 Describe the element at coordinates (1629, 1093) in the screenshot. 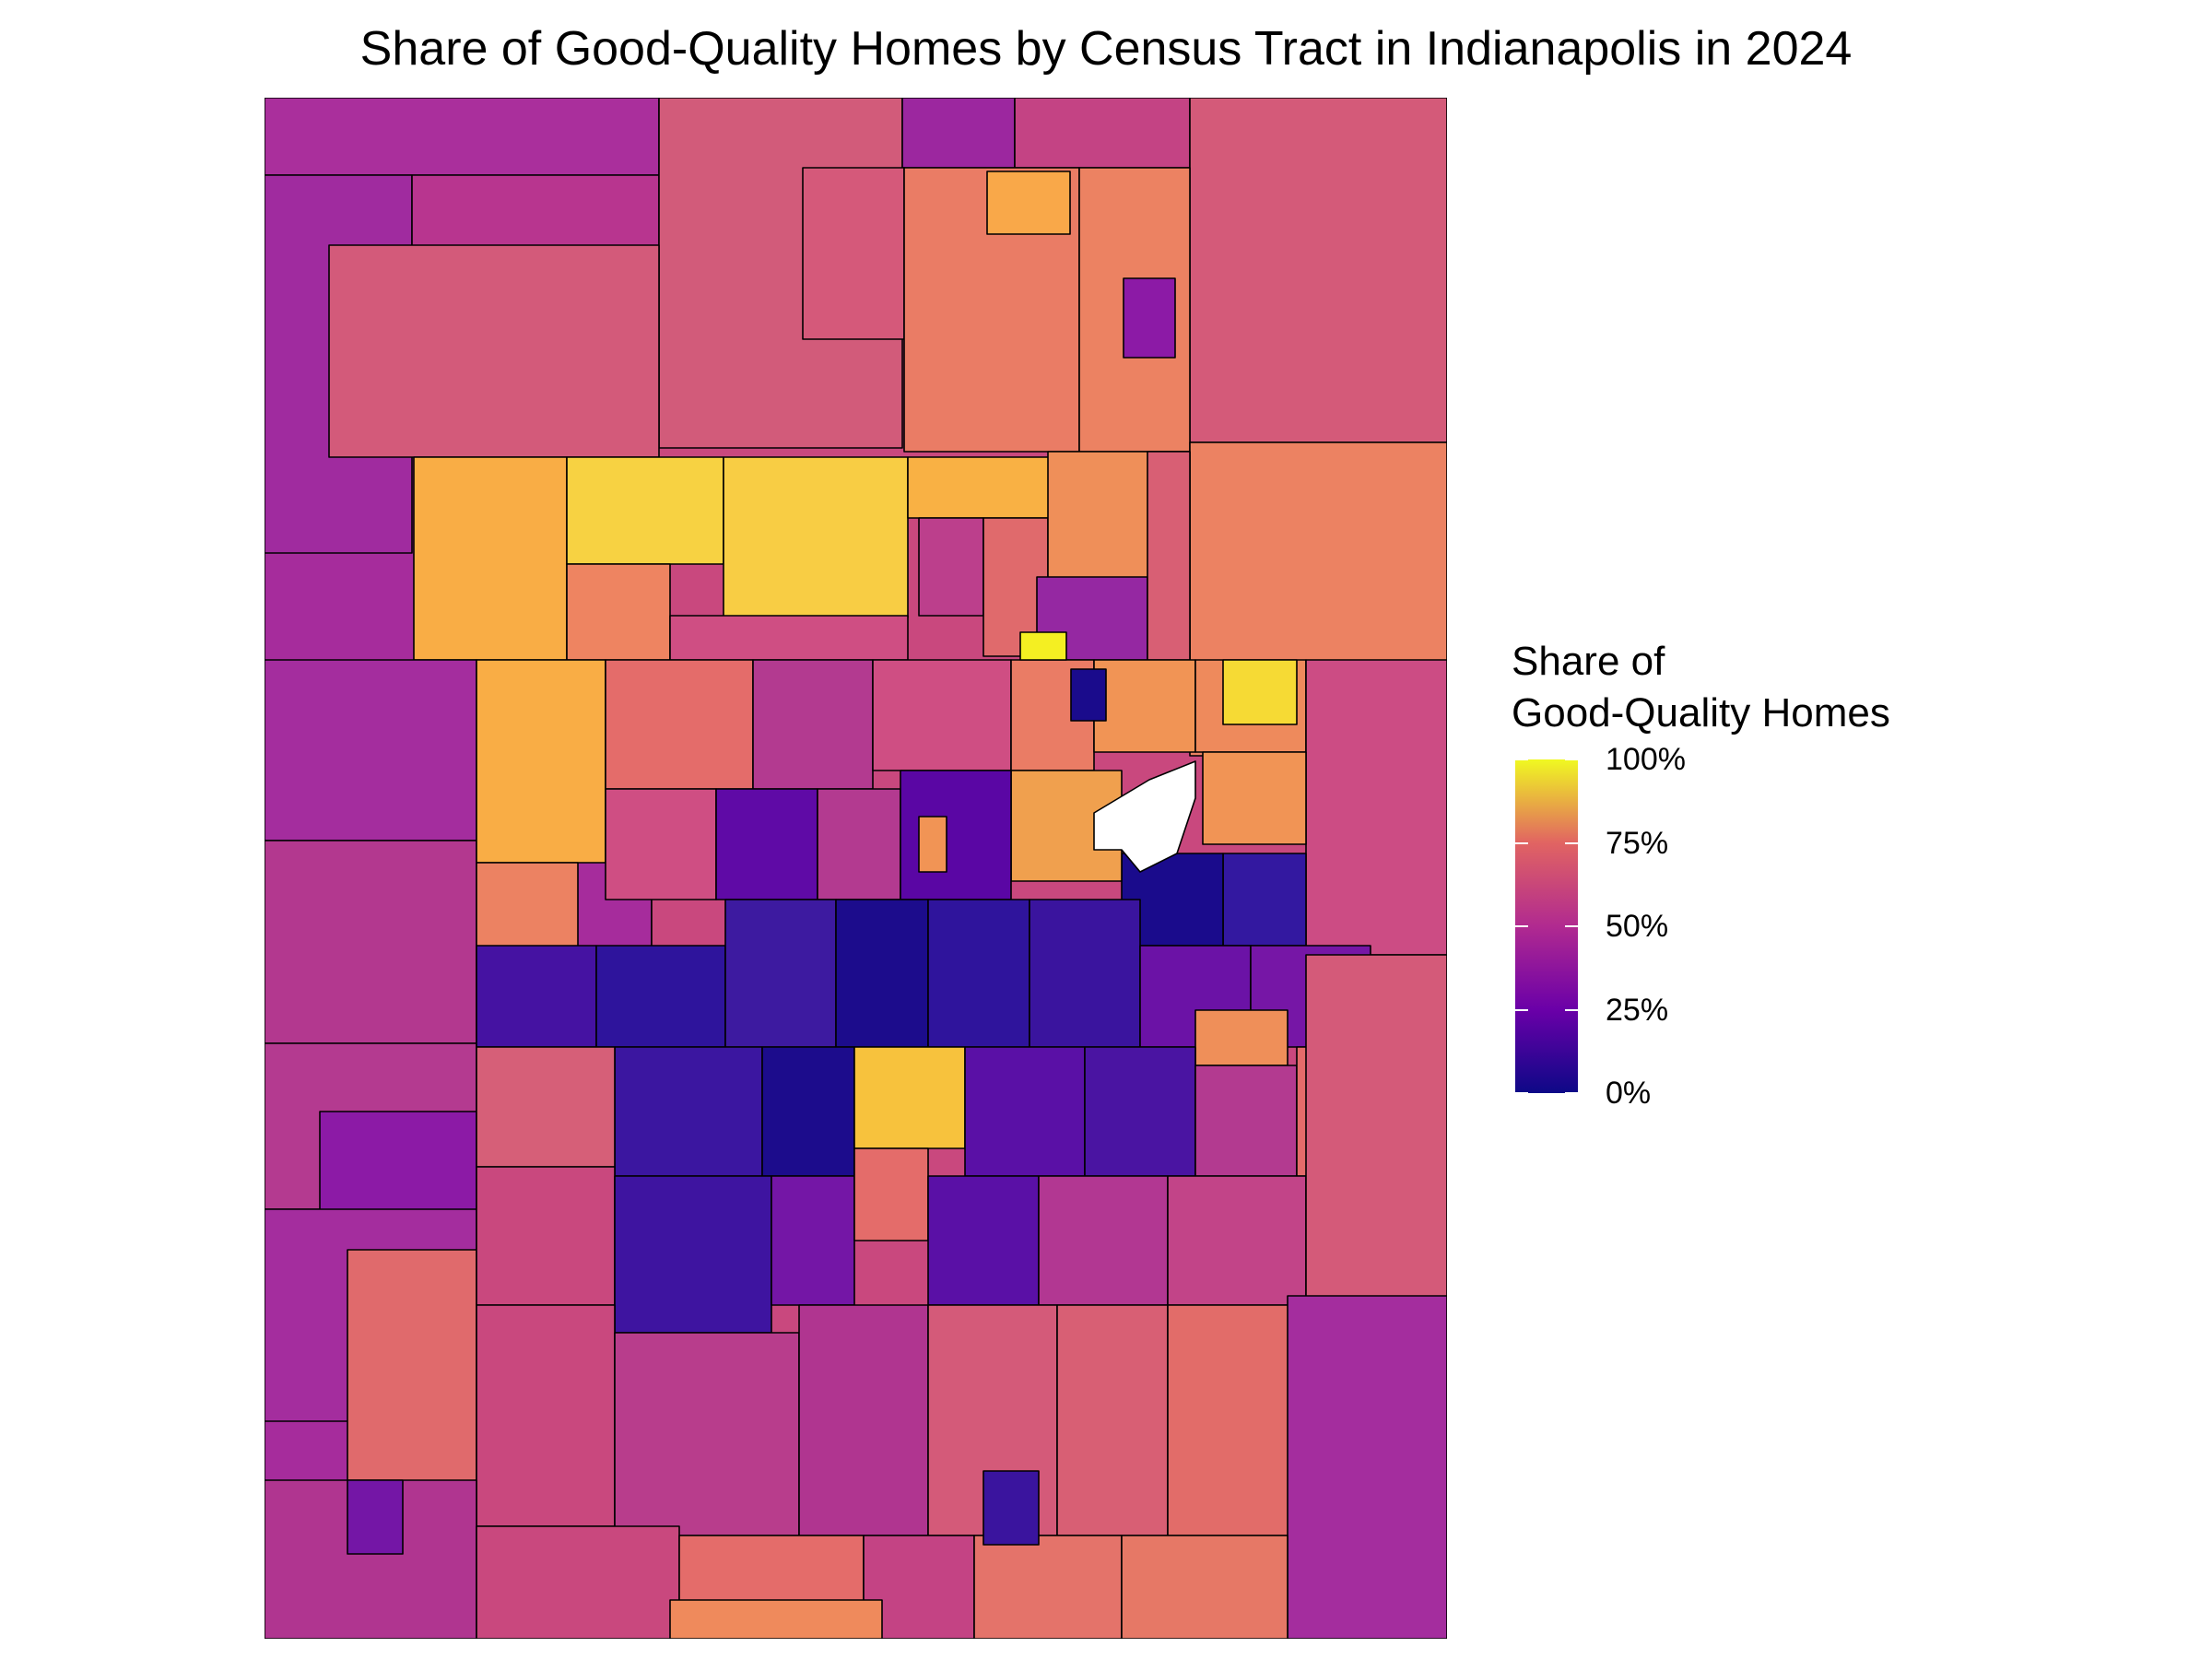

I see `legend-tick-label: 0%` at that location.